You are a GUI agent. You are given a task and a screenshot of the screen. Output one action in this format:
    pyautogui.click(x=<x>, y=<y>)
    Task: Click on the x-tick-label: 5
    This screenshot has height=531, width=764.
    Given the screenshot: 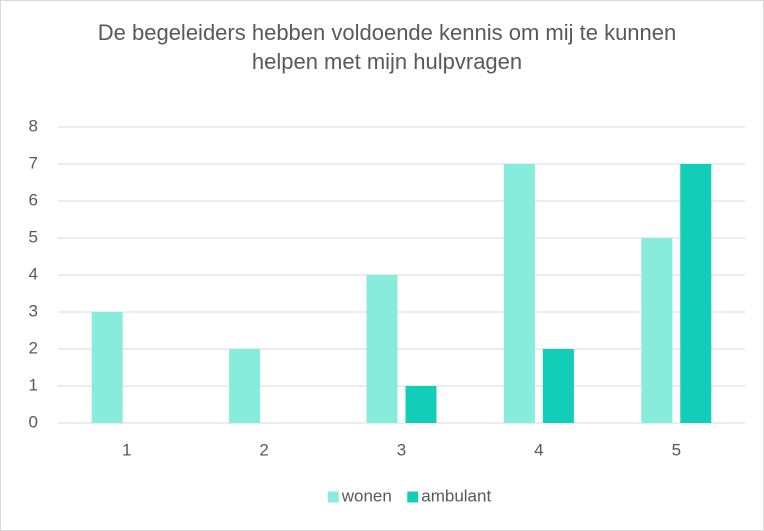 What is the action you would take?
    pyautogui.click(x=676, y=449)
    